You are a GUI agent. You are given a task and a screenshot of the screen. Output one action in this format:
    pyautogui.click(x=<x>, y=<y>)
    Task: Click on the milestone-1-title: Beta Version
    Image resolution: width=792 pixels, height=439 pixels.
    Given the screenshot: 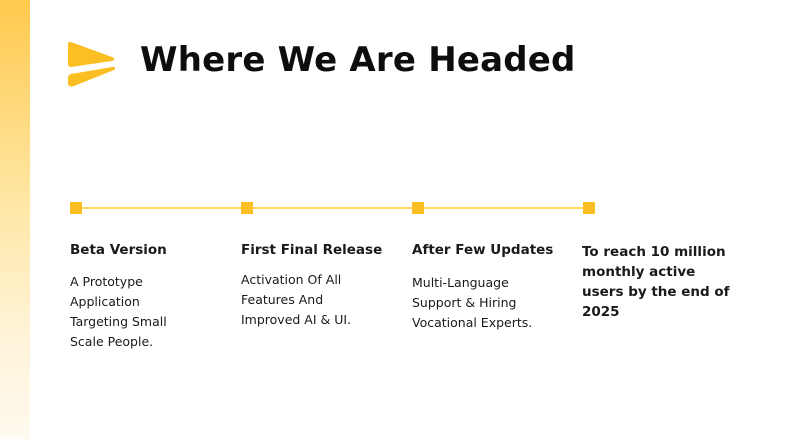 What is the action you would take?
    pyautogui.click(x=118, y=250)
    